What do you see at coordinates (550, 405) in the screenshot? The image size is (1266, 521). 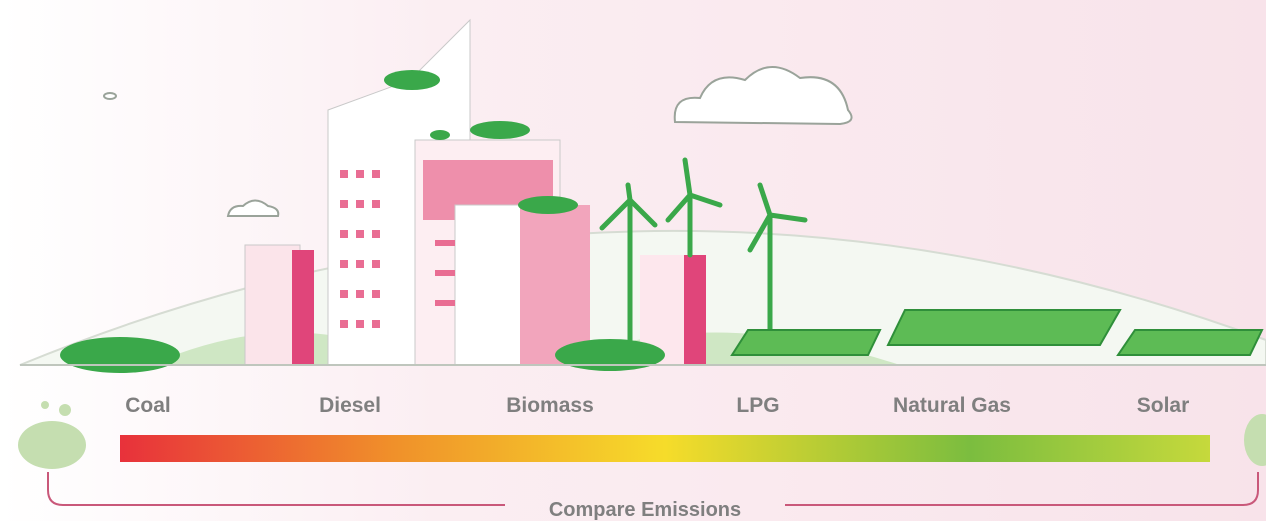 I see `fuel-label: Biomass` at bounding box center [550, 405].